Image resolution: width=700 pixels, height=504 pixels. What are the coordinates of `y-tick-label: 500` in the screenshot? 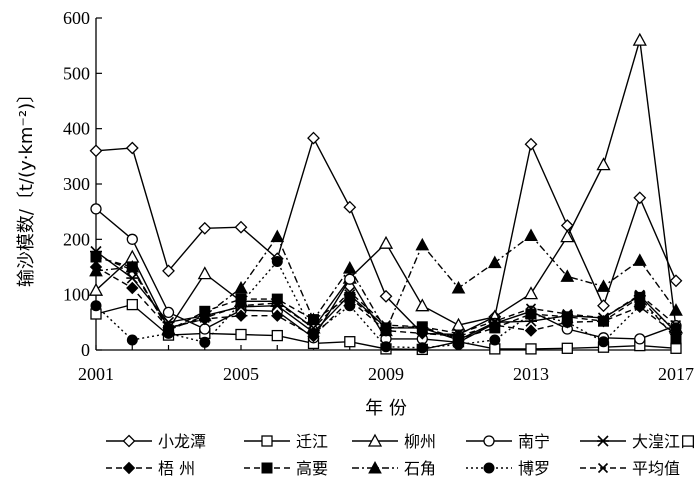 It's located at (76, 73).